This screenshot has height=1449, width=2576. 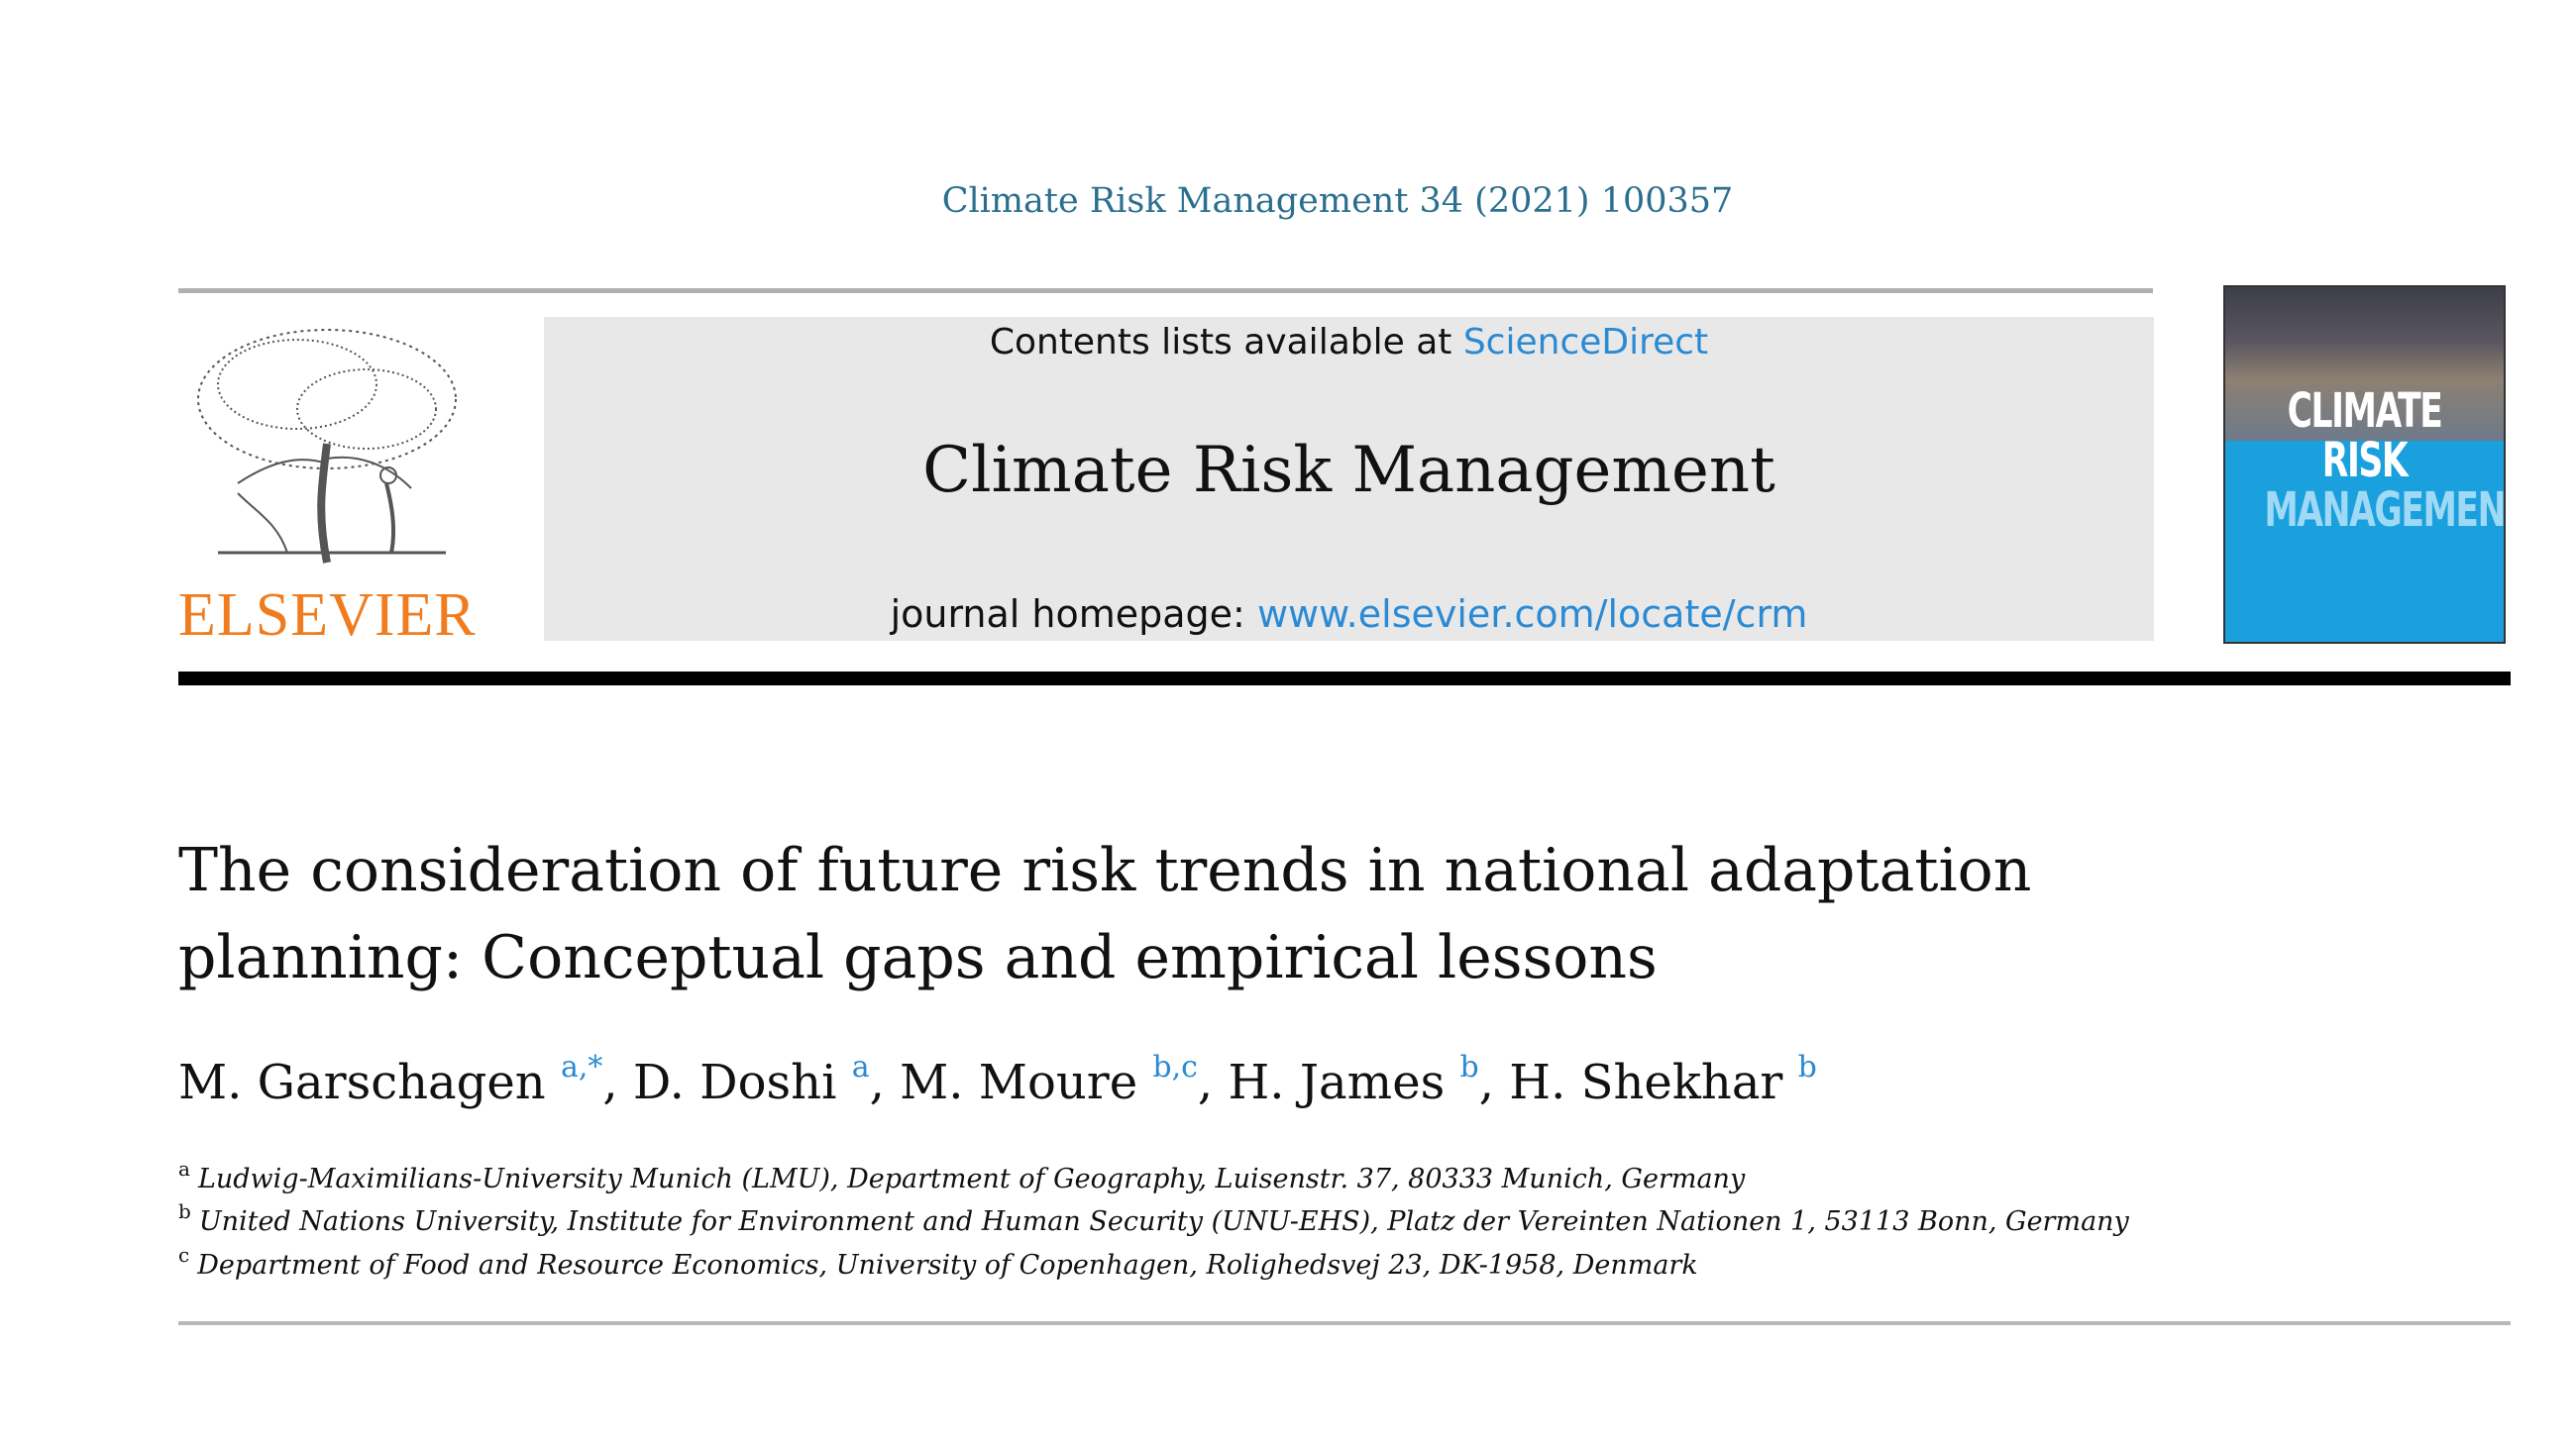 What do you see at coordinates (2365, 435) in the screenshot?
I see `cover-title-line1: CLIMATE RISK` at bounding box center [2365, 435].